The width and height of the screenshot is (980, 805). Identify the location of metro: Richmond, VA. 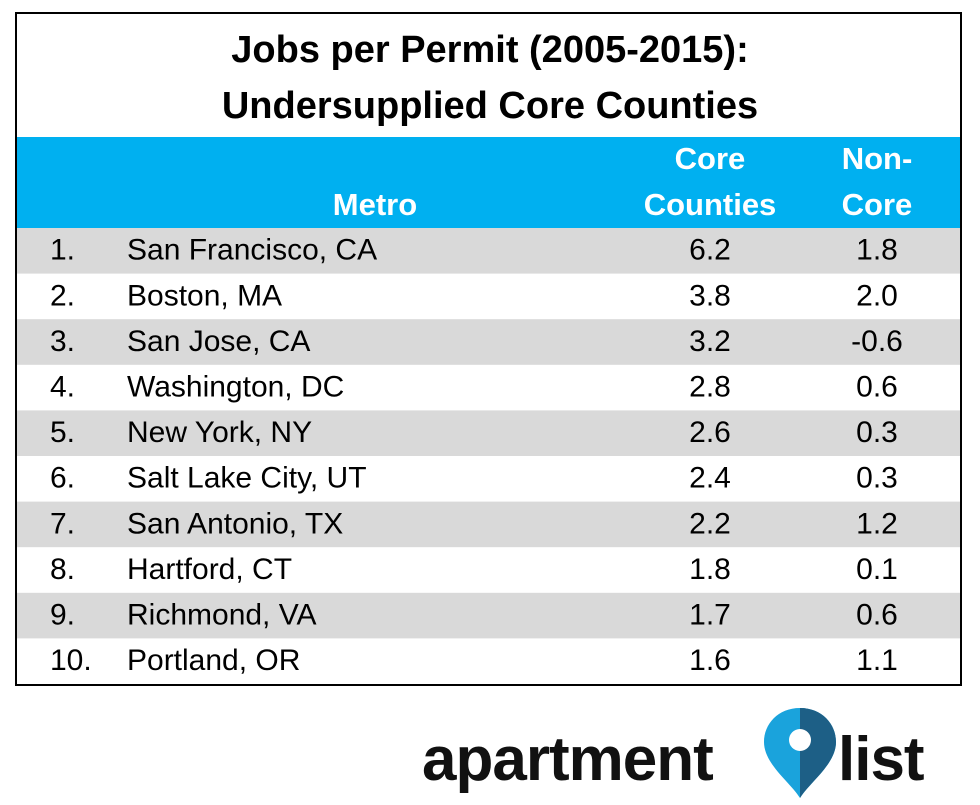
(222, 615).